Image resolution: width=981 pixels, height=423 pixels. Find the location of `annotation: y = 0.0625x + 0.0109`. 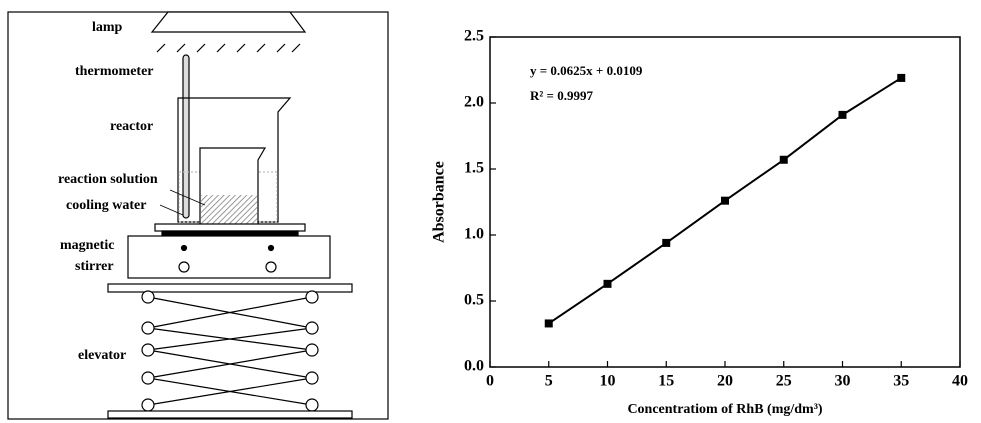

annotation: y = 0.0625x + 0.0109 is located at coordinates (586, 70).